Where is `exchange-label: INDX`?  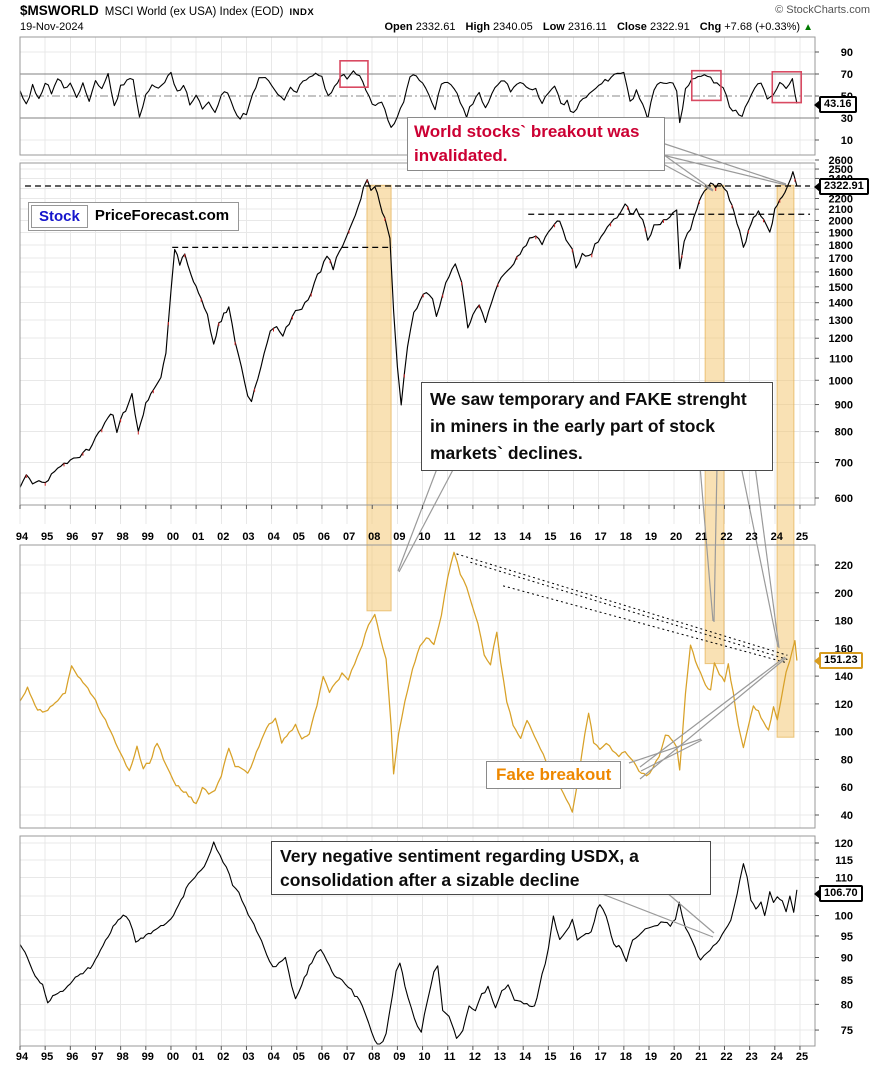 exchange-label: INDX is located at coordinates (302, 12).